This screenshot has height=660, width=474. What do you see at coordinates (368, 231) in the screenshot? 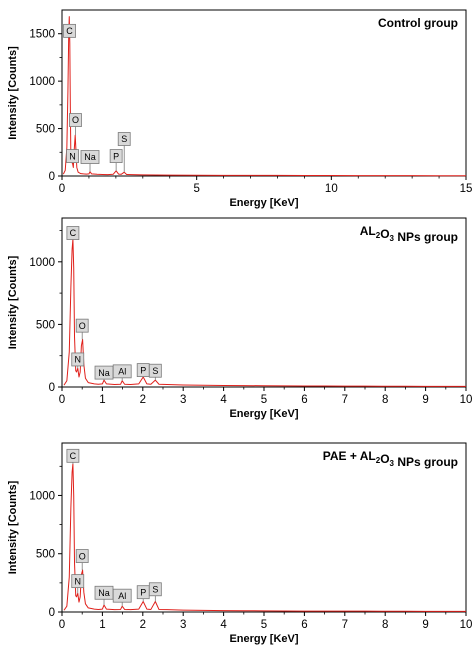
I see `title-text: AL` at bounding box center [368, 231].